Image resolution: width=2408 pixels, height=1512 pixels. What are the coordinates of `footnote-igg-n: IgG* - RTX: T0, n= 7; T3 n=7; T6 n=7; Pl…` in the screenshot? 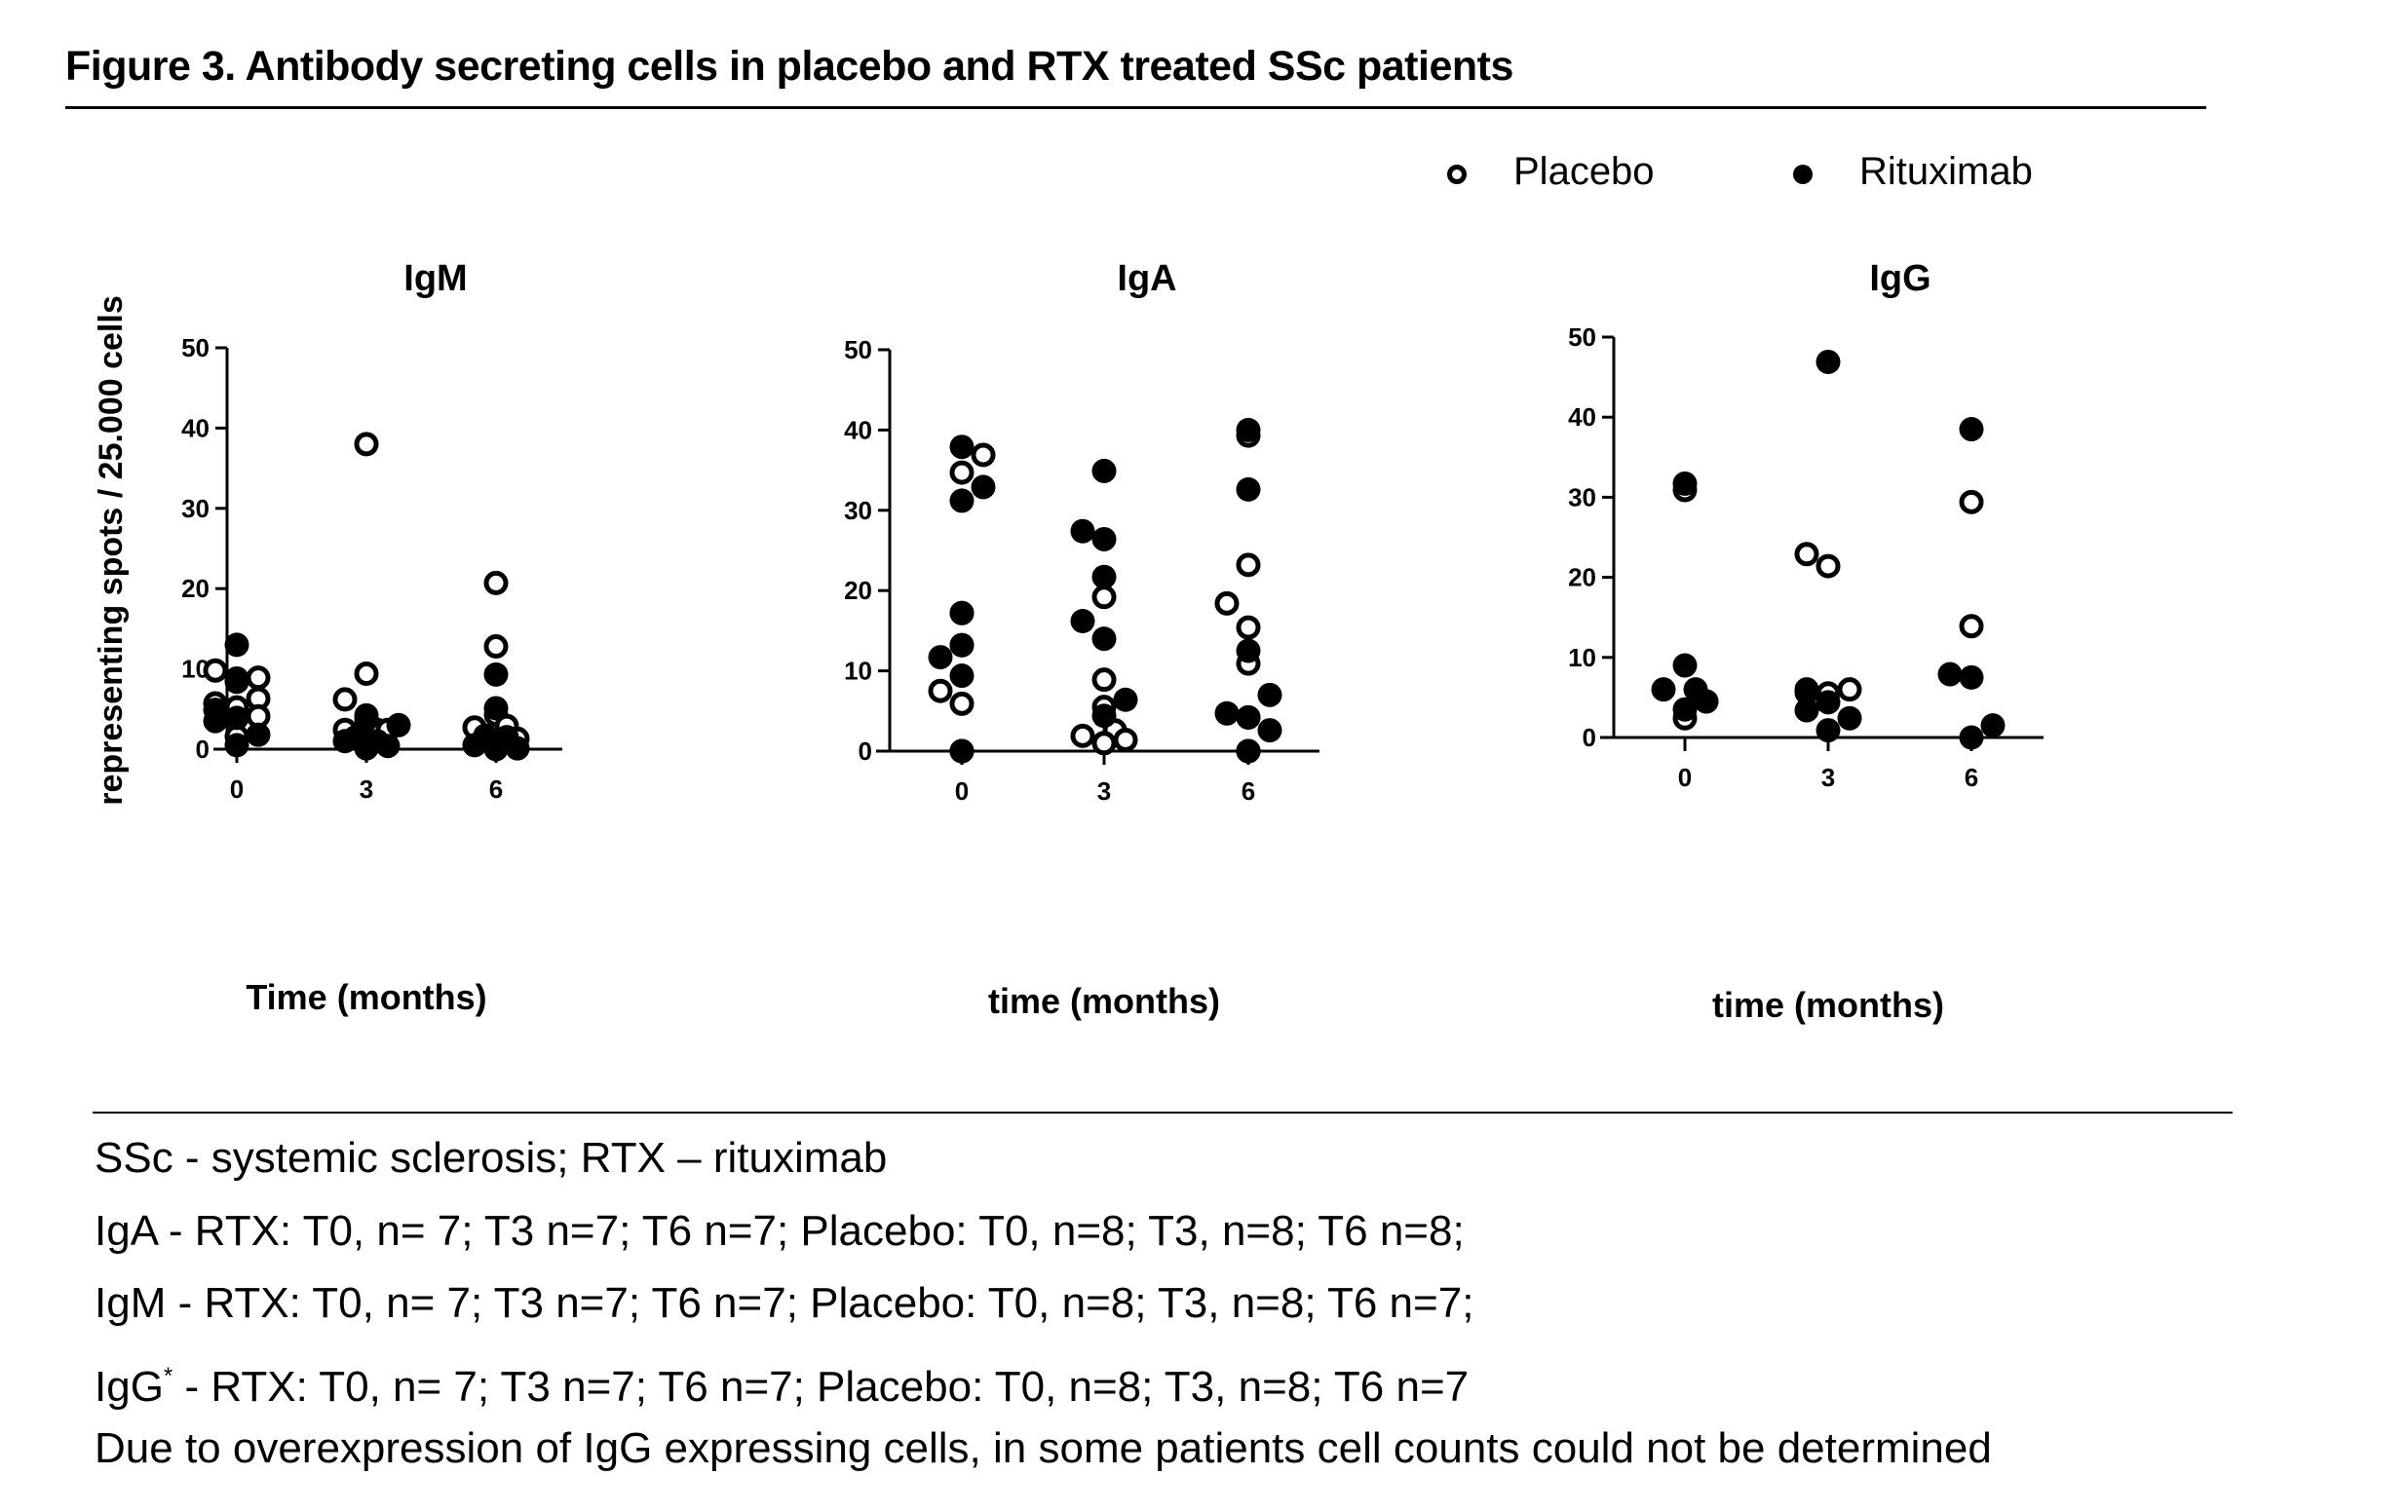 It's located at (1043, 1378).